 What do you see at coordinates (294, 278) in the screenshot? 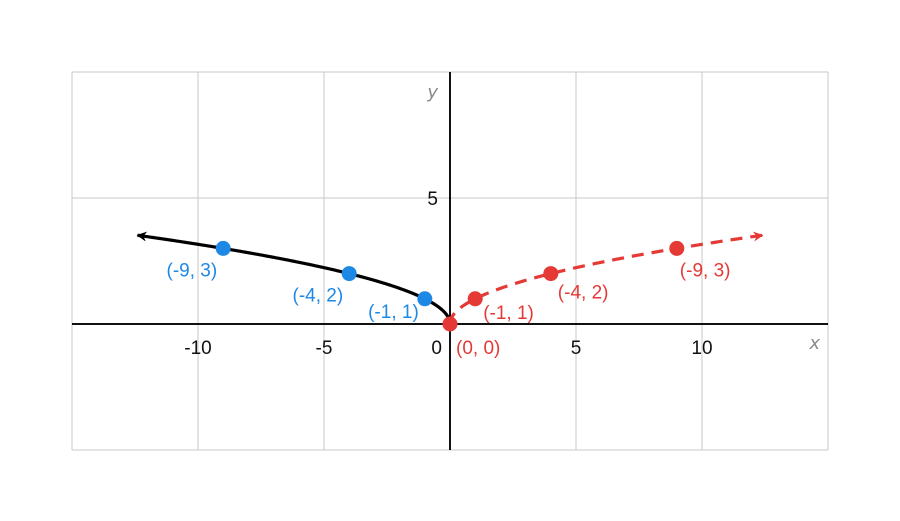
I see `original-curve` at bounding box center [294, 278].